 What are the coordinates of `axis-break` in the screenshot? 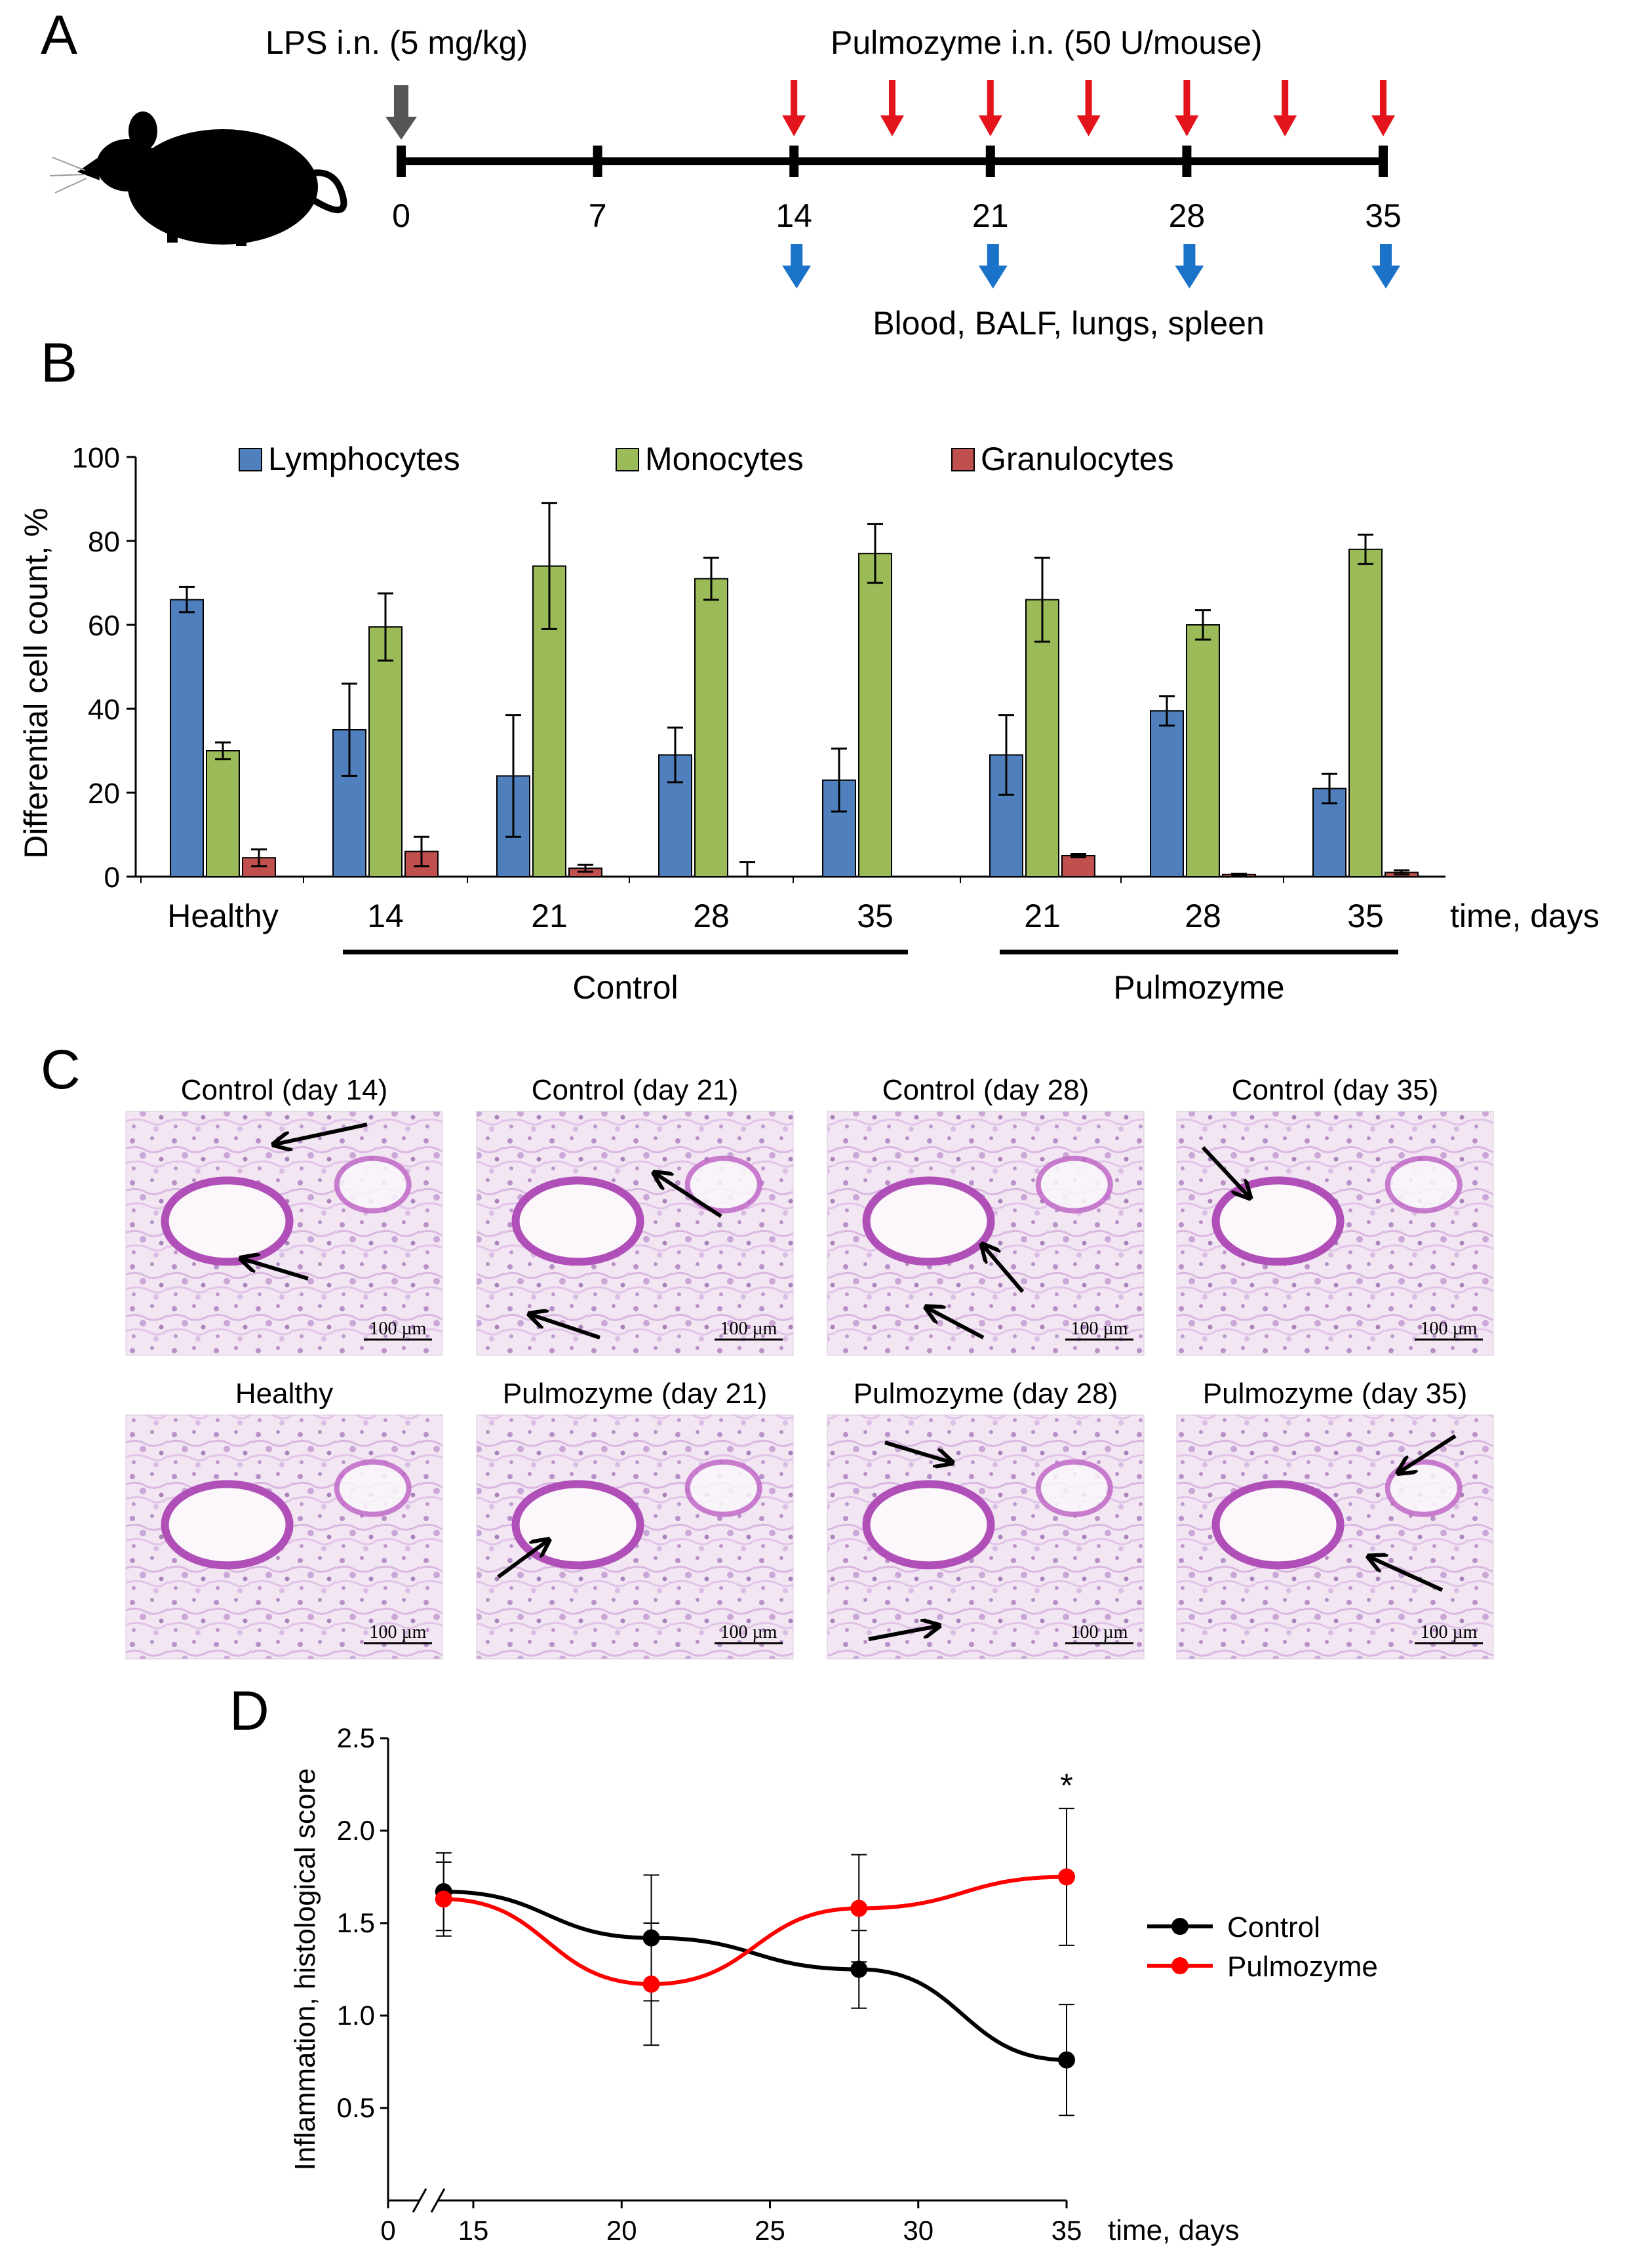 It's located at (419, 2200).